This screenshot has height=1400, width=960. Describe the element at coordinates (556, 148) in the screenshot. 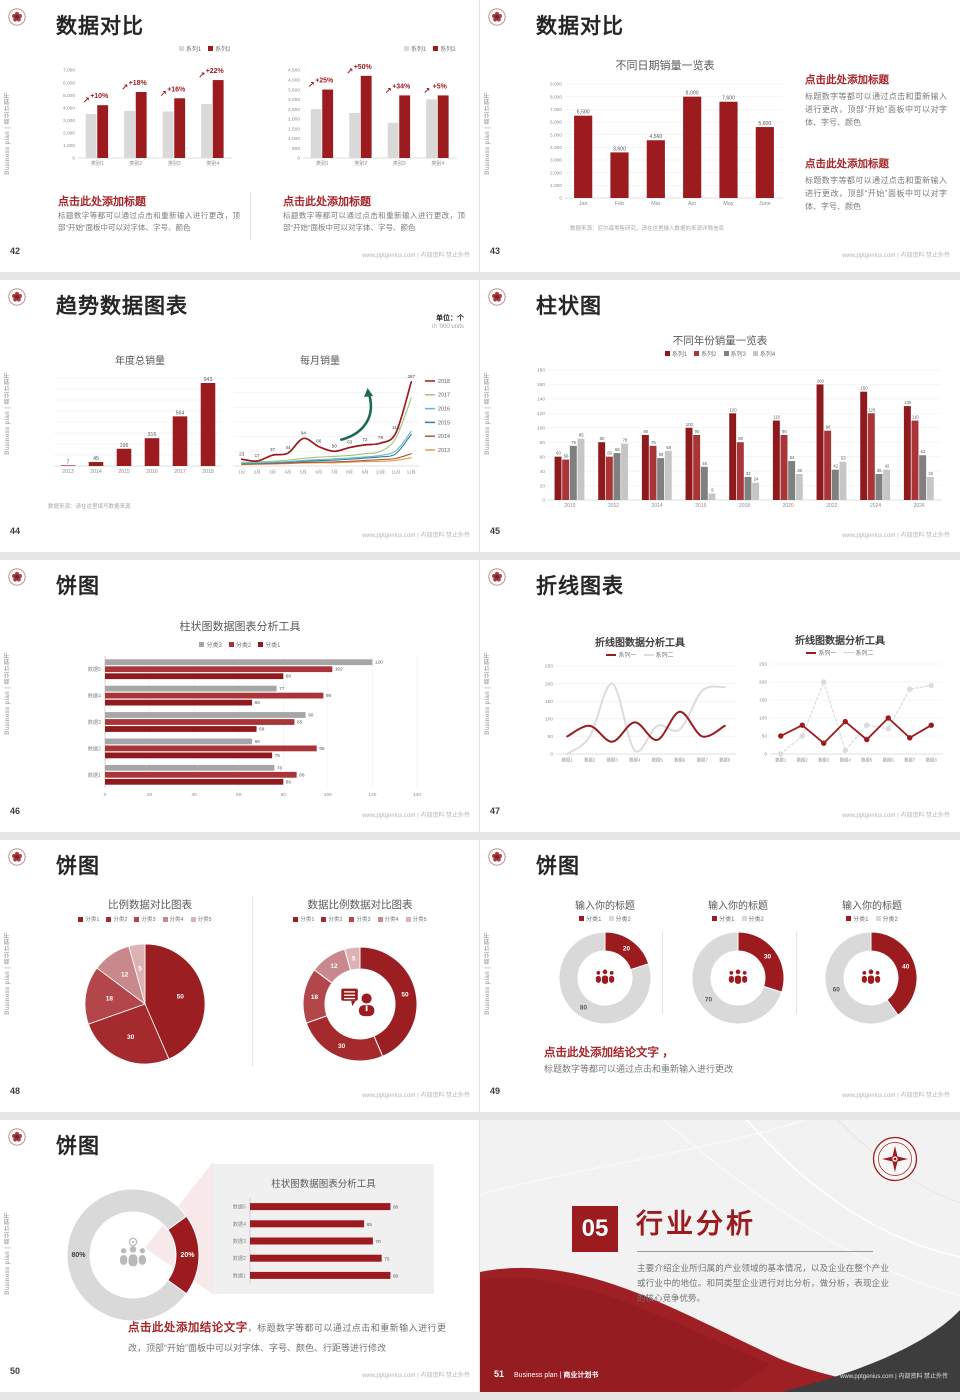

I see `svg-text: 4,000` at that location.